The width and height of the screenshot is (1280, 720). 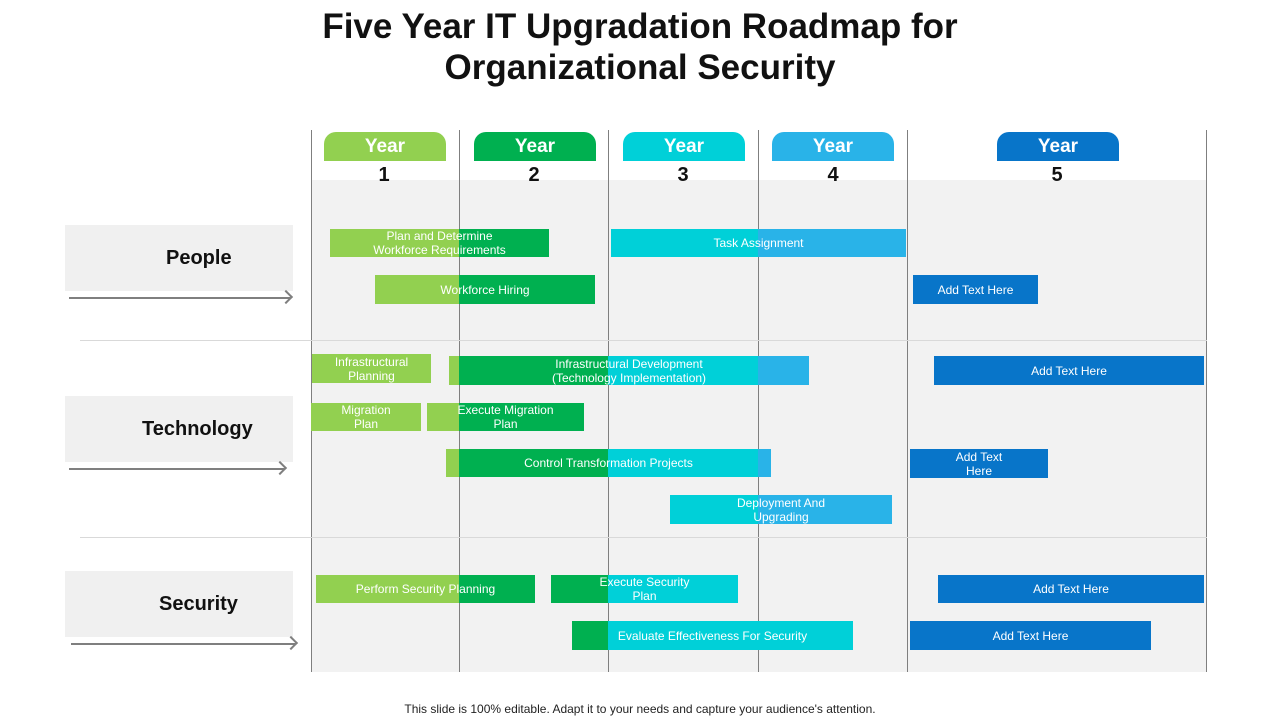 I want to click on task-bar-execute-security: Execute Security Plan, so click(x=644, y=589).